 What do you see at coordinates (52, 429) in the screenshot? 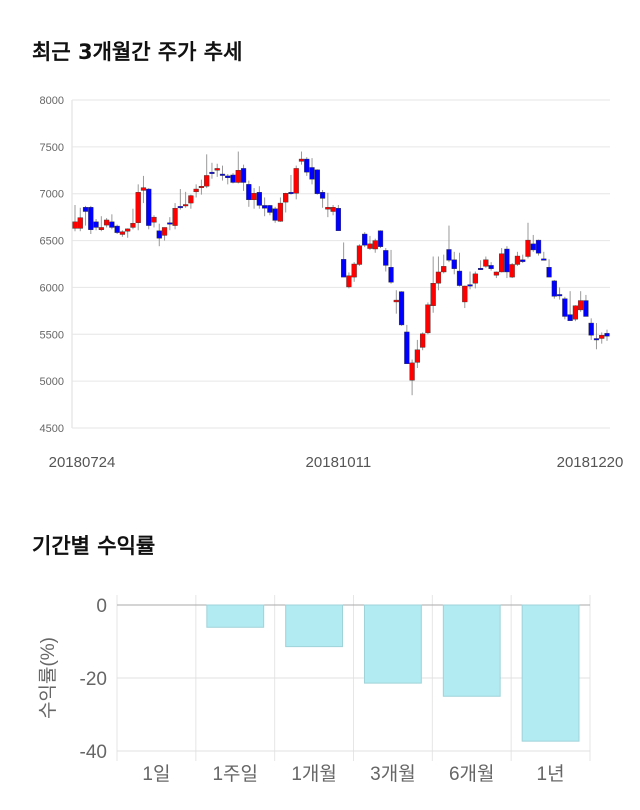
I see `y-tick-label: 4500` at bounding box center [52, 429].